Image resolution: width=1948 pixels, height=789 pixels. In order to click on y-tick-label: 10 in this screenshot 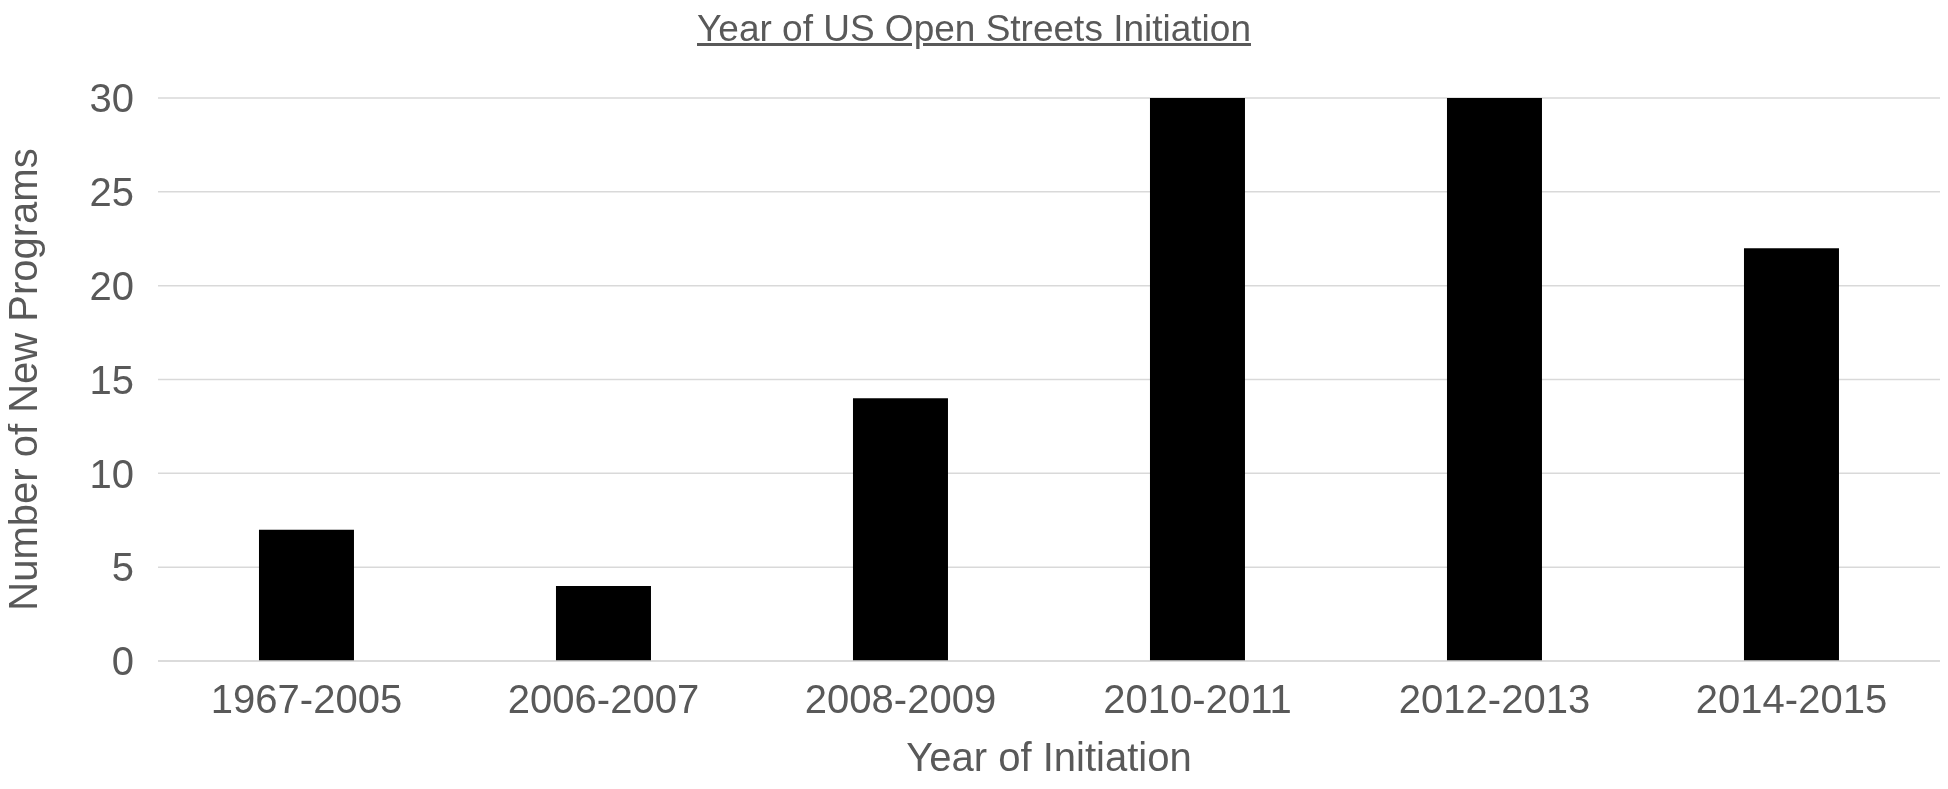, I will do `click(111, 473)`.